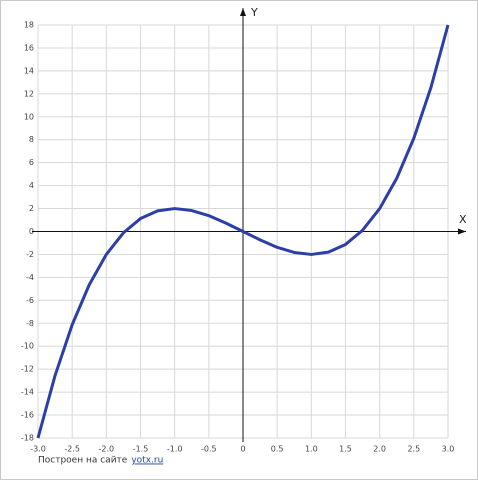  What do you see at coordinates (29, 25) in the screenshot?
I see `y-tick-label: 18` at bounding box center [29, 25].